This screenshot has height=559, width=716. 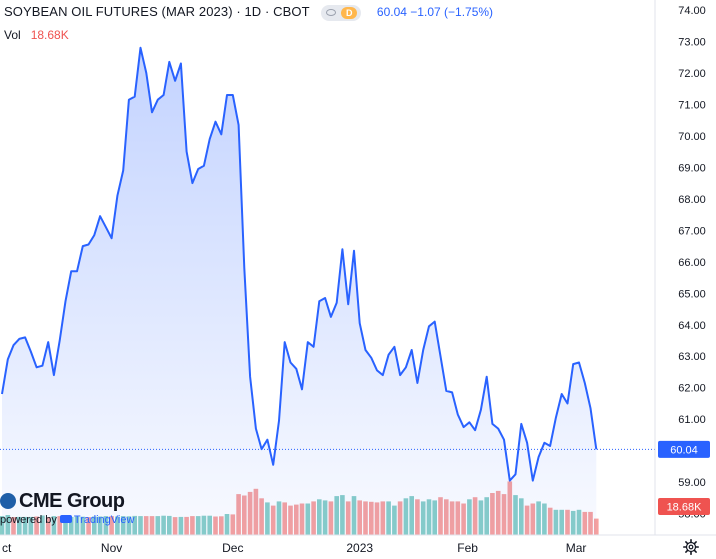 I want to click on delayed-badge: D, so click(x=349, y=12).